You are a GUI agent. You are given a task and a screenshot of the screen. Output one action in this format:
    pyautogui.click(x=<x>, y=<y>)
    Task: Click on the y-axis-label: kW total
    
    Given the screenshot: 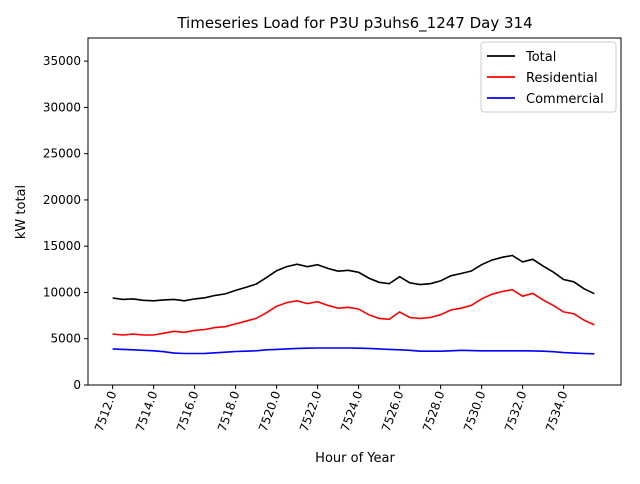 What is the action you would take?
    pyautogui.click(x=21, y=212)
    